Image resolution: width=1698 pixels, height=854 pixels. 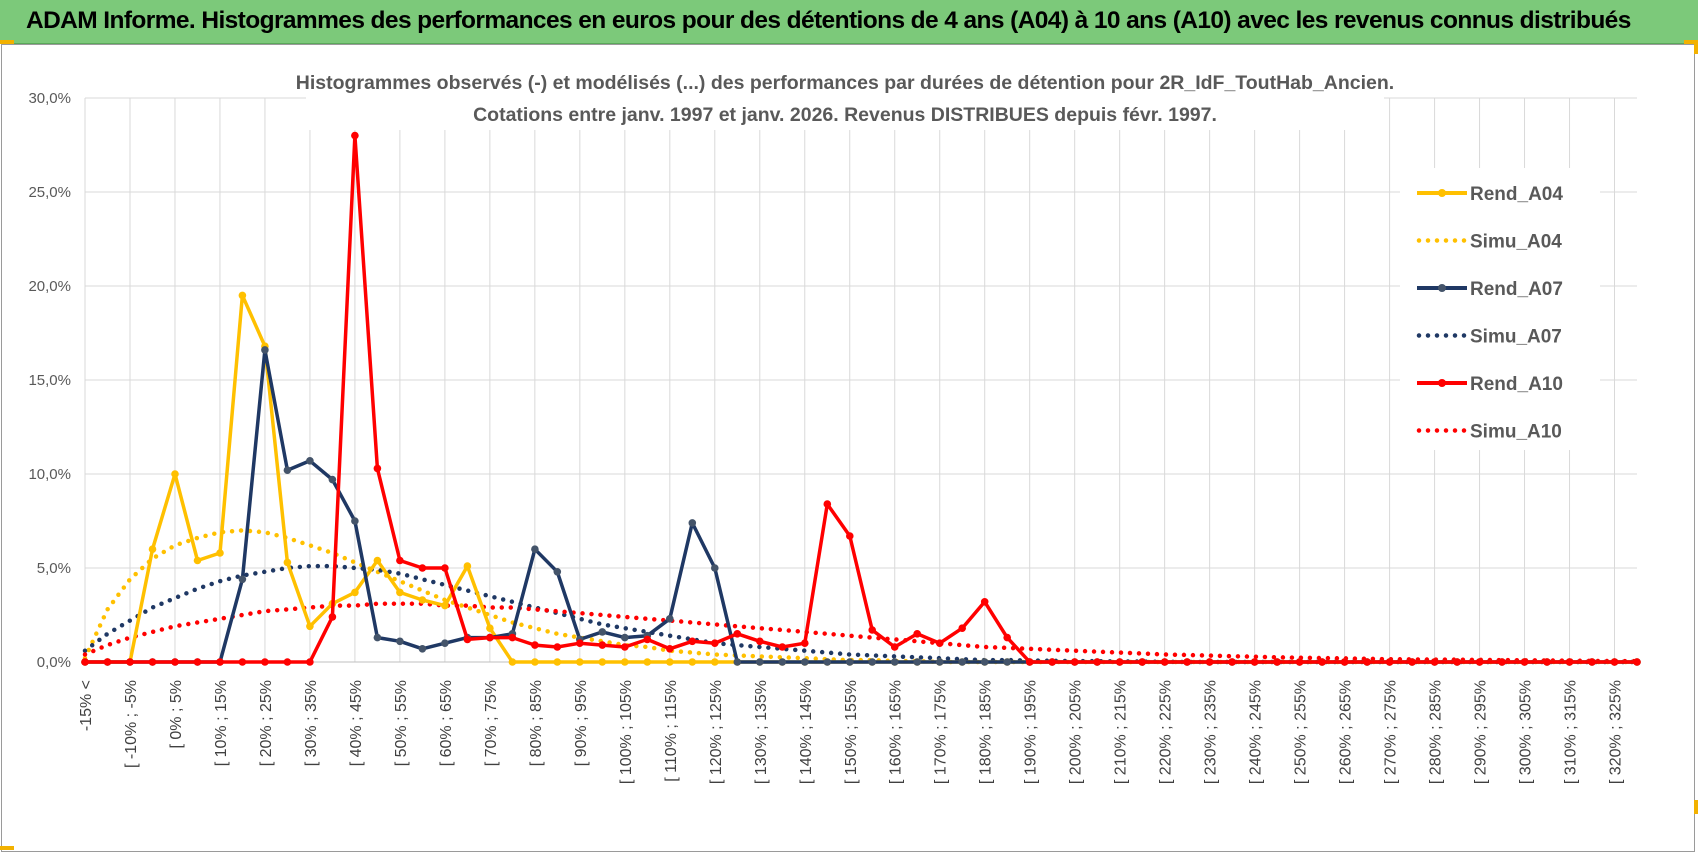 What do you see at coordinates (1166, 732) in the screenshot?
I see `x-tick-label: [ 220% ; 225%` at bounding box center [1166, 732].